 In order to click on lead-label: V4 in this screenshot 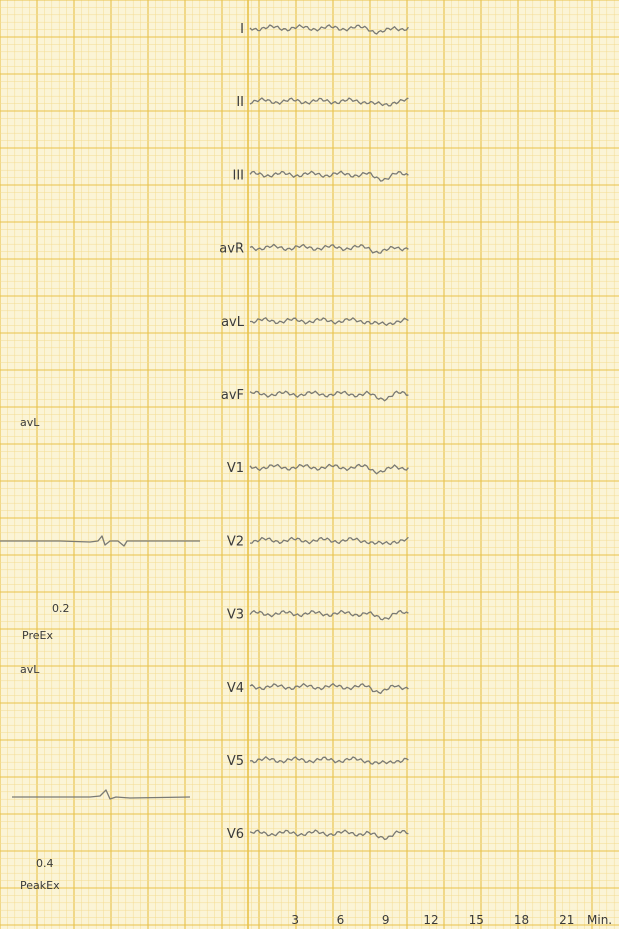, I will do `click(235, 688)`.